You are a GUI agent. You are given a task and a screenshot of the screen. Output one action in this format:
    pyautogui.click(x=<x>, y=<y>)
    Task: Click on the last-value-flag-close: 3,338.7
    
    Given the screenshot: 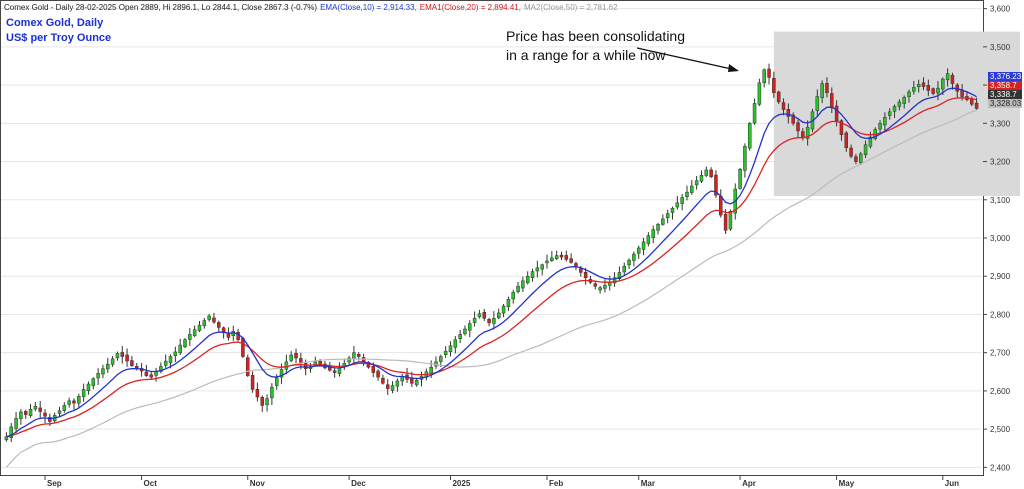 What is the action you would take?
    pyautogui.click(x=1005, y=94)
    